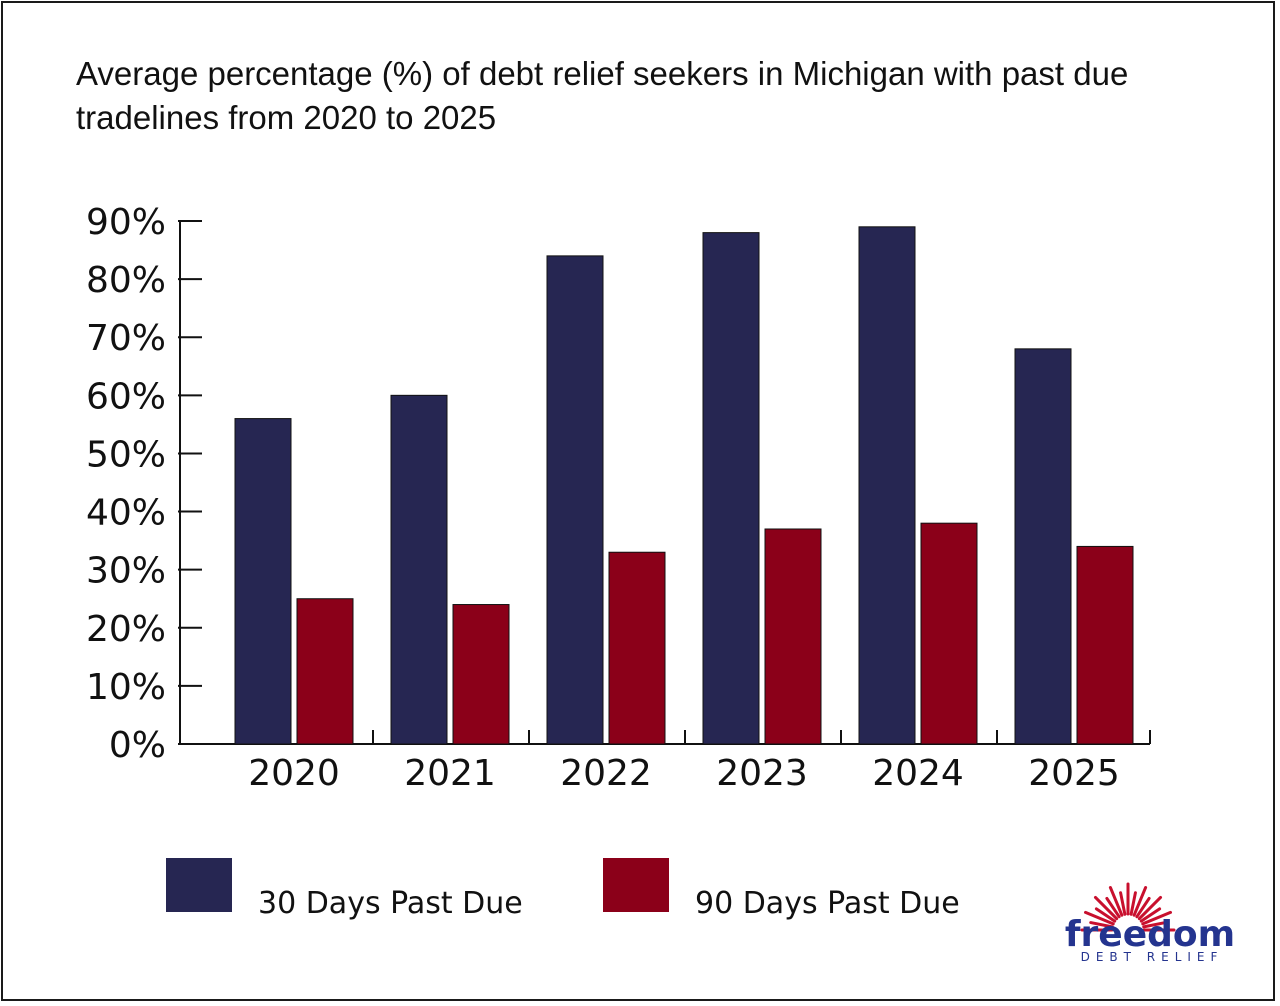 The image size is (1280, 1006). Describe the element at coordinates (126, 687) in the screenshot. I see `y-tick-label: 10%` at that location.